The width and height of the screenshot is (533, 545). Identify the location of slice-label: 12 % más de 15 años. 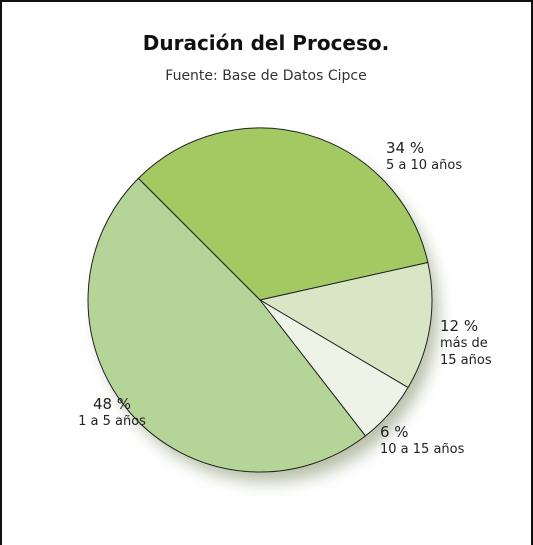
(471, 343).